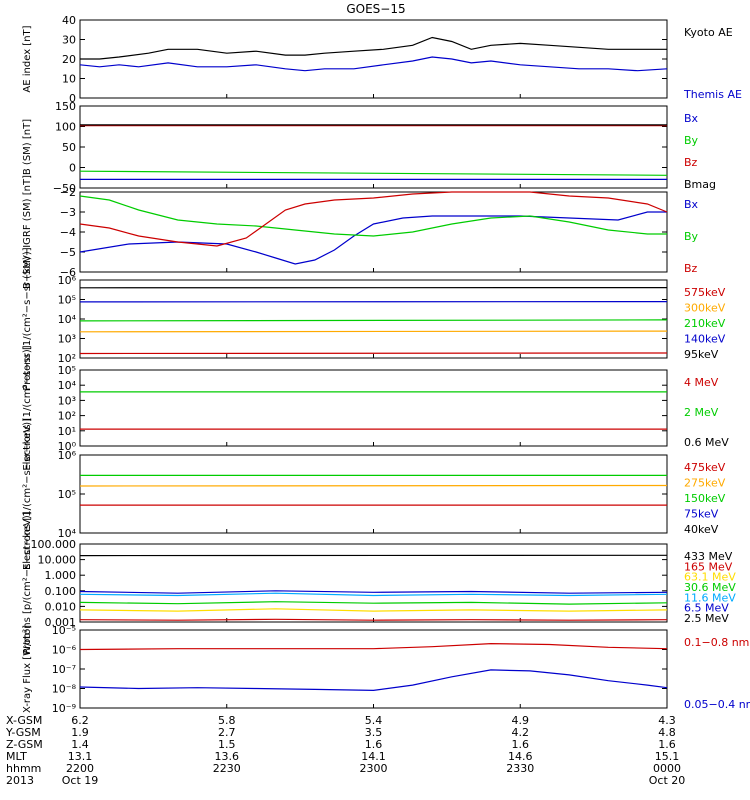  I want to click on y-tick-label: 10⁻⁷, so click(64, 669).